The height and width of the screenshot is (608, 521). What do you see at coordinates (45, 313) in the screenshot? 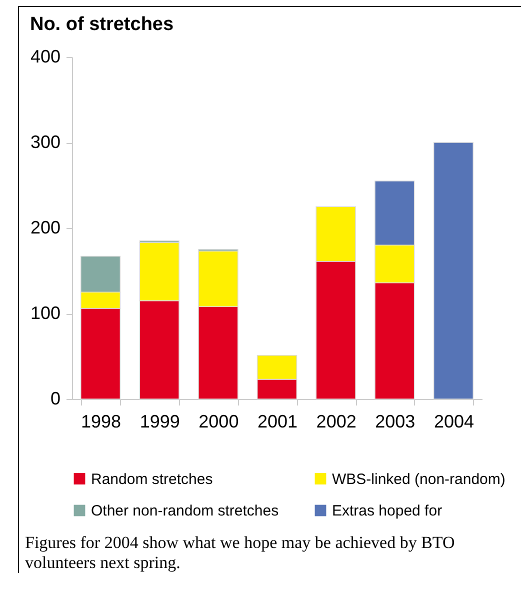
I see `y-tick-label: 100` at bounding box center [45, 313].